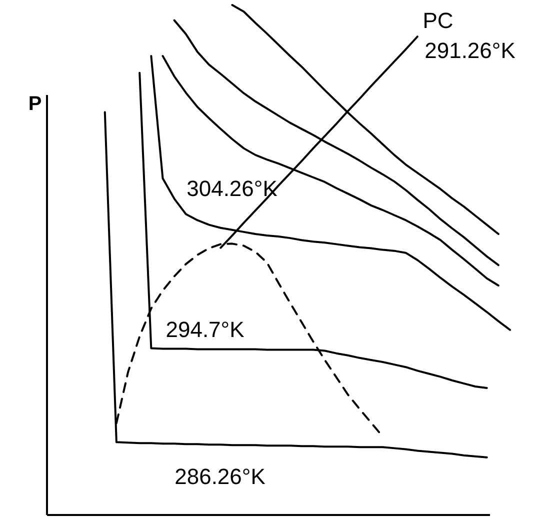 Image resolution: width=541 pixels, height=518 pixels. Describe the element at coordinates (35, 104) in the screenshot. I see `y-axis-title: P` at that location.